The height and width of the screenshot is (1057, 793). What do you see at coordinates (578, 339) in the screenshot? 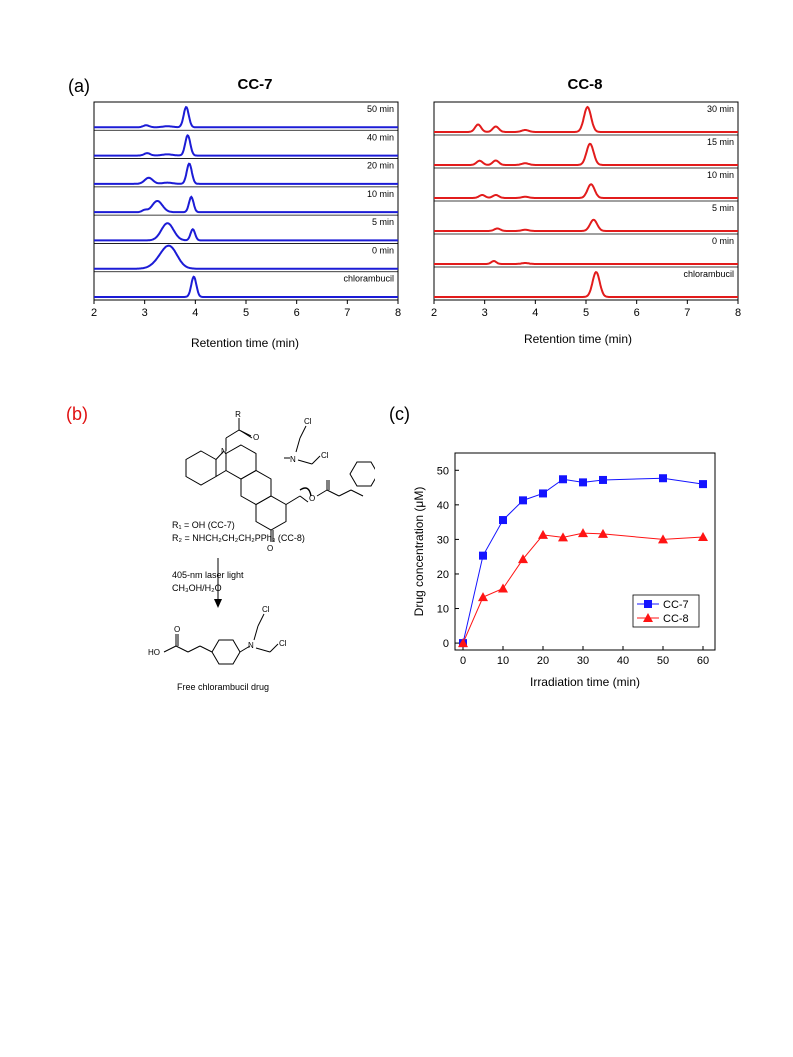
I see `cc8-x-axis-title: Retention time (min)` at bounding box center [578, 339].